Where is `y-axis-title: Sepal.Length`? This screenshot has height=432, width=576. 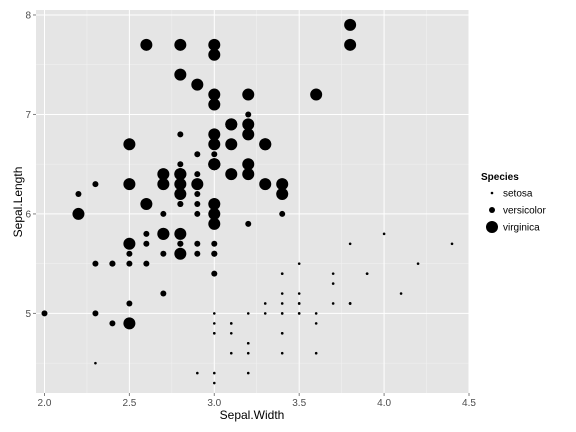 y-axis-title: Sepal.Length is located at coordinates (18, 202).